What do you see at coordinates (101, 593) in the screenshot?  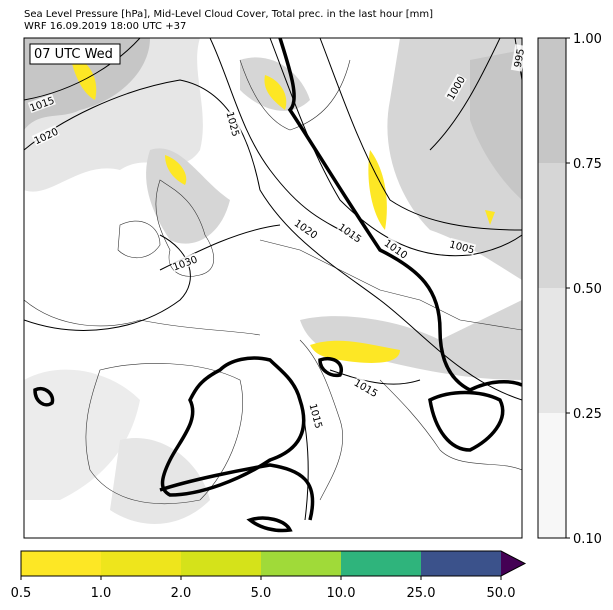 I see `colorbar-tick-label: 1.0` at bounding box center [101, 593].